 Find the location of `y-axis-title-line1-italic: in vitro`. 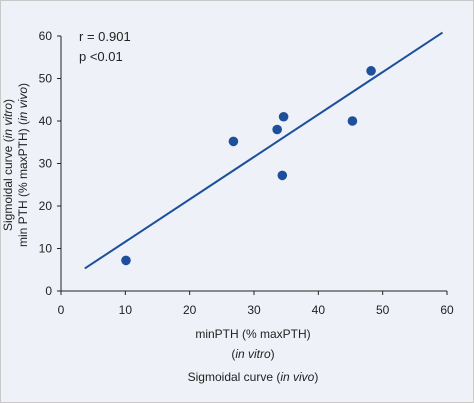

y-axis-title-line1-italic: in vitro is located at coordinates (8, 121).